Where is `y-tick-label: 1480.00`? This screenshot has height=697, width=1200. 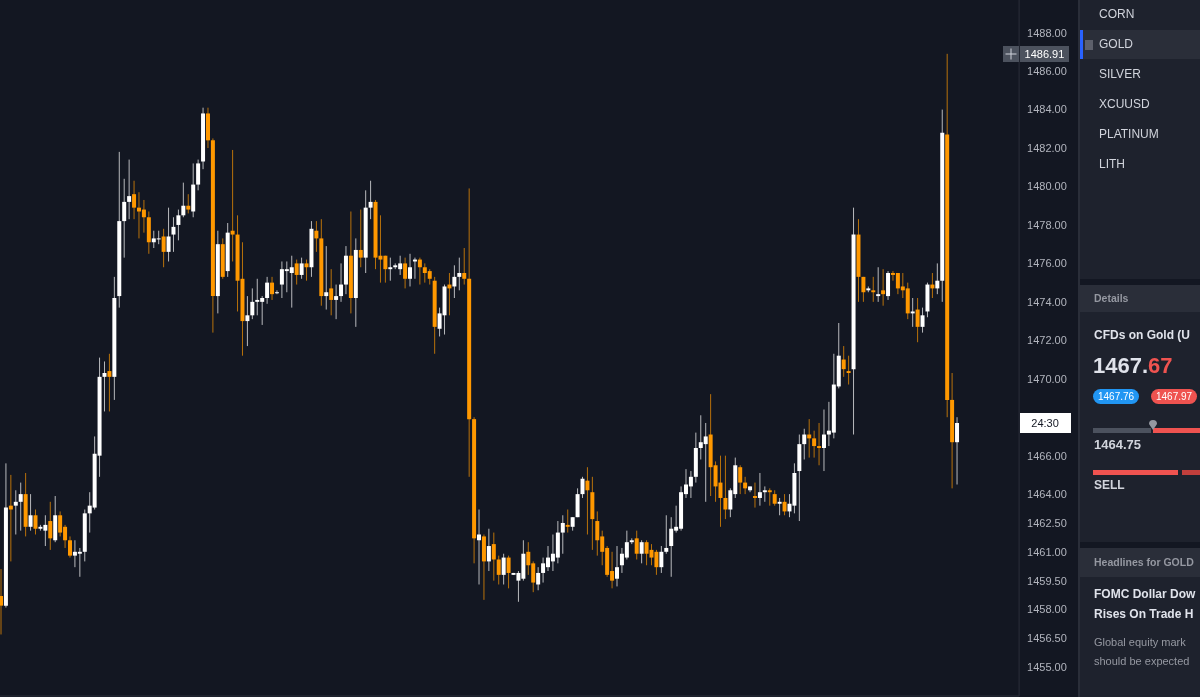
y-tick-label: 1480.00 is located at coordinates (1046, 186).